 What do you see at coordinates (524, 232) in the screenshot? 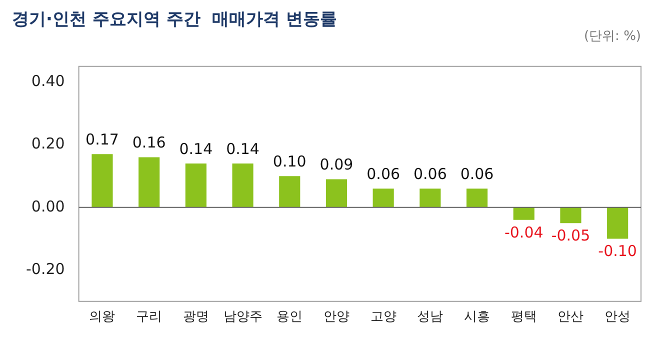
I see `data-label: -0.04` at bounding box center [524, 232].